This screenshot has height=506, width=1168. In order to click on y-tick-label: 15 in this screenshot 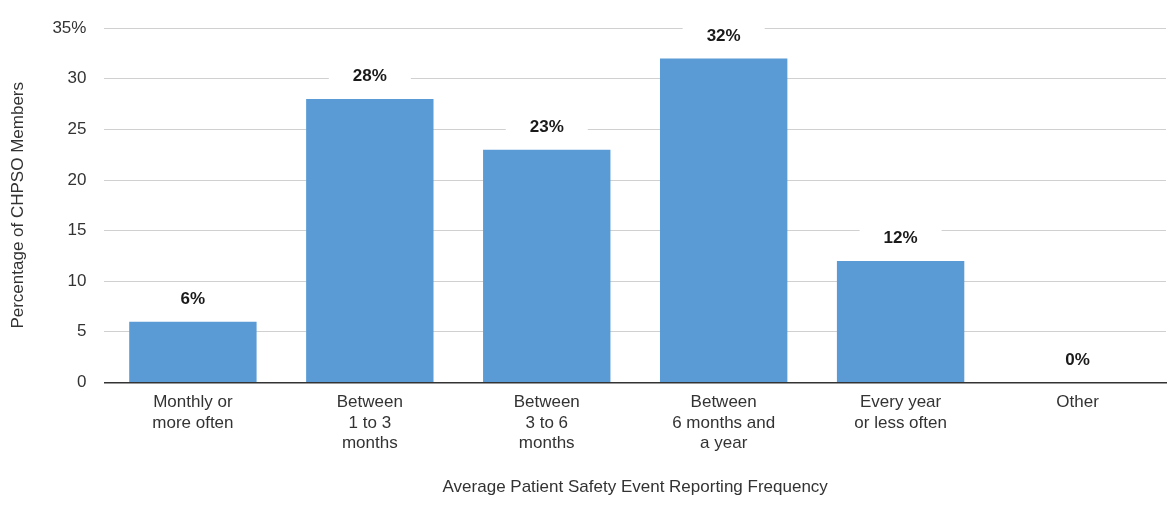, I will do `click(77, 230)`.